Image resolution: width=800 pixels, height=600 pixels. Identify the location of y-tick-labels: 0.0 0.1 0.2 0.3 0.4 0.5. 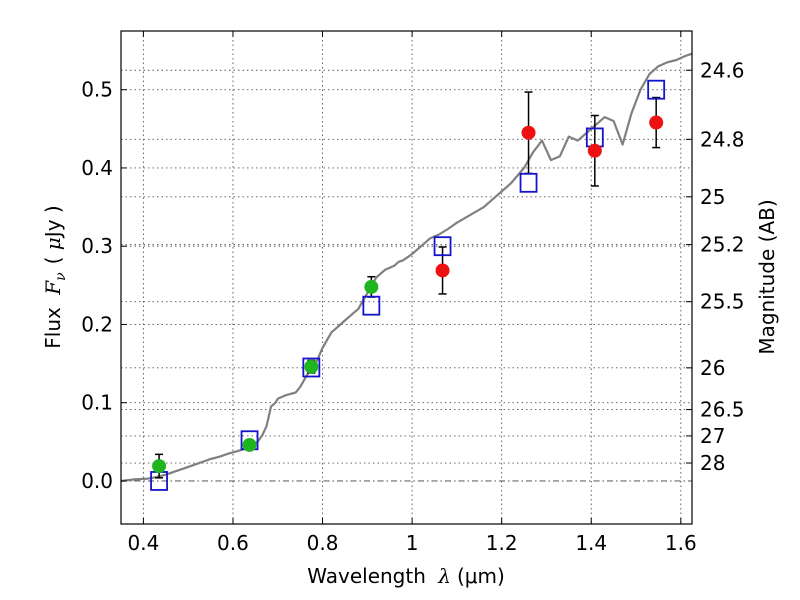
(97, 285).